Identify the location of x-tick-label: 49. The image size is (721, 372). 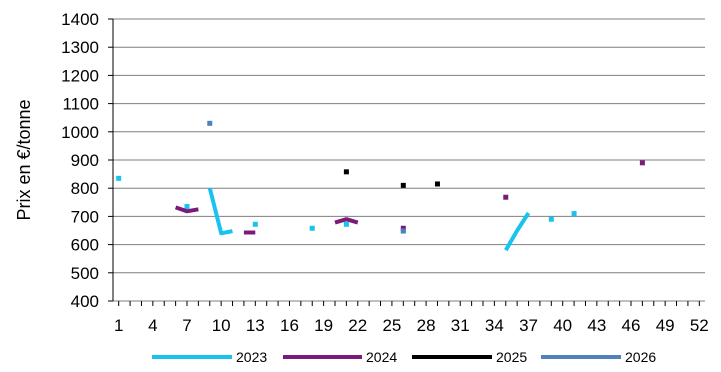
(665, 325).